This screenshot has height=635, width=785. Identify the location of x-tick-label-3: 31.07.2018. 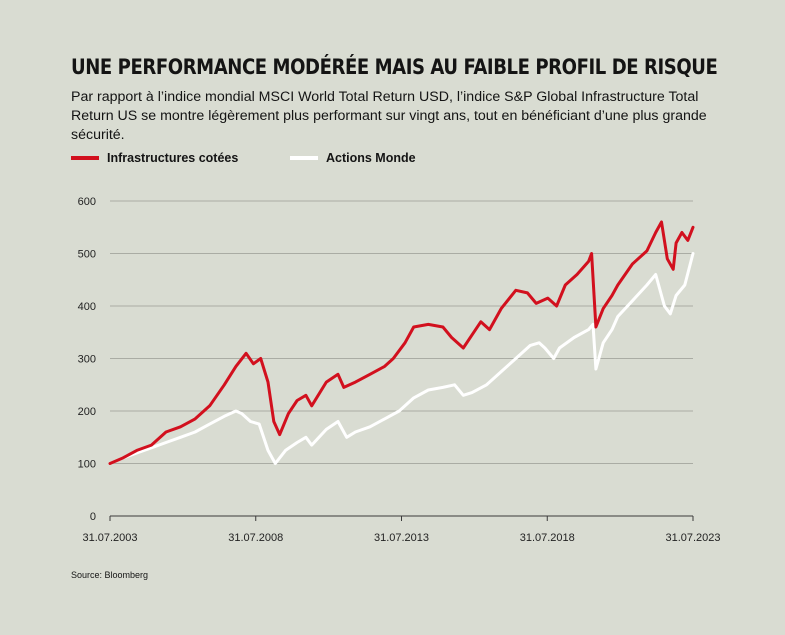
(547, 538).